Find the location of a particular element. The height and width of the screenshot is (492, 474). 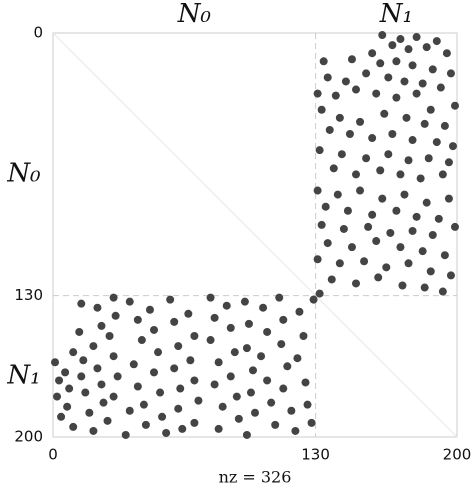

x-axis-label: nz = 326 is located at coordinates (255, 477).